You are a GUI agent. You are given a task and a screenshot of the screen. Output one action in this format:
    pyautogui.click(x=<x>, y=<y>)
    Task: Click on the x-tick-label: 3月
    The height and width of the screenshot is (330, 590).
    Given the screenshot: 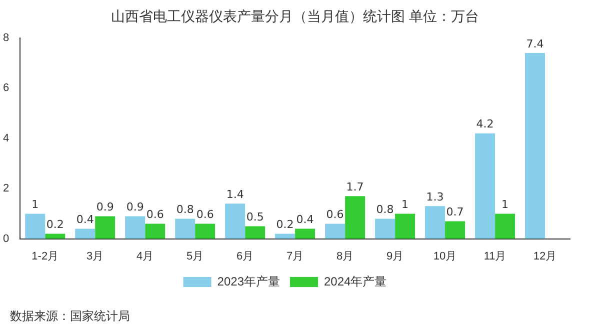 What is the action you would take?
    pyautogui.click(x=95, y=256)
    